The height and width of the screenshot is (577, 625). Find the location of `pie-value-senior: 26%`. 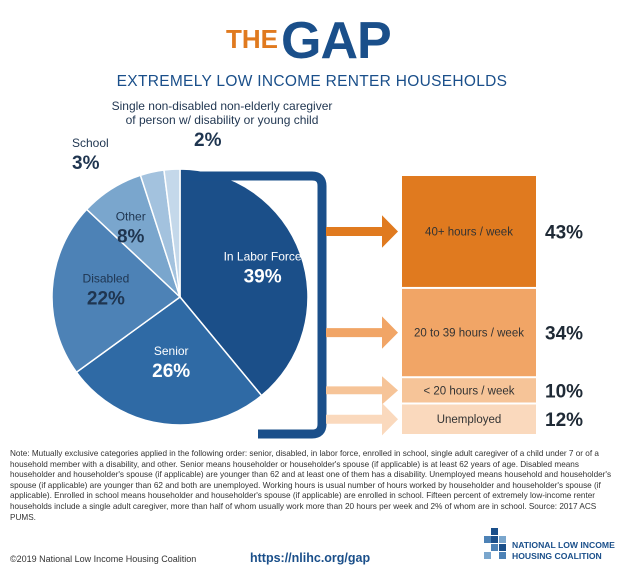

pie-value-senior: 26% is located at coordinates (171, 371).